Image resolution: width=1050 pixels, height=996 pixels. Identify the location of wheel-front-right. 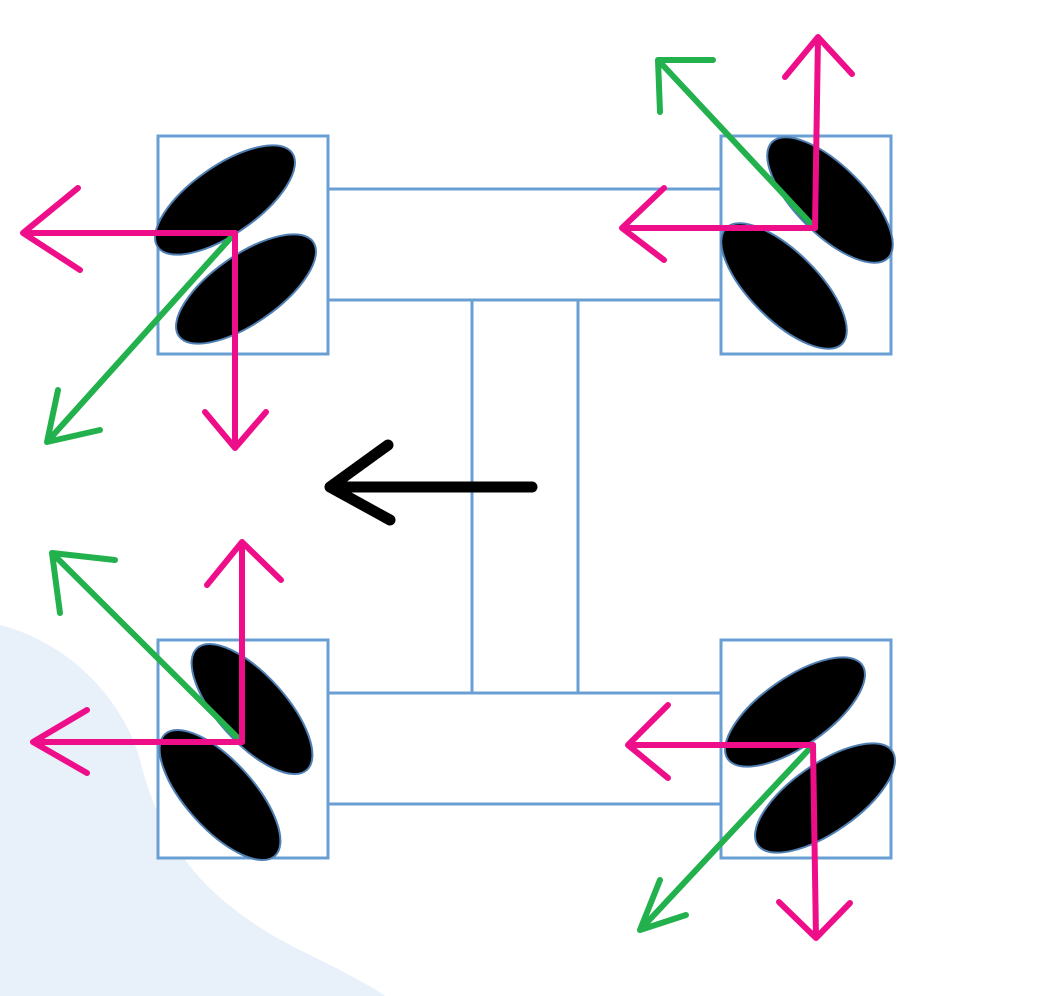
(807, 243).